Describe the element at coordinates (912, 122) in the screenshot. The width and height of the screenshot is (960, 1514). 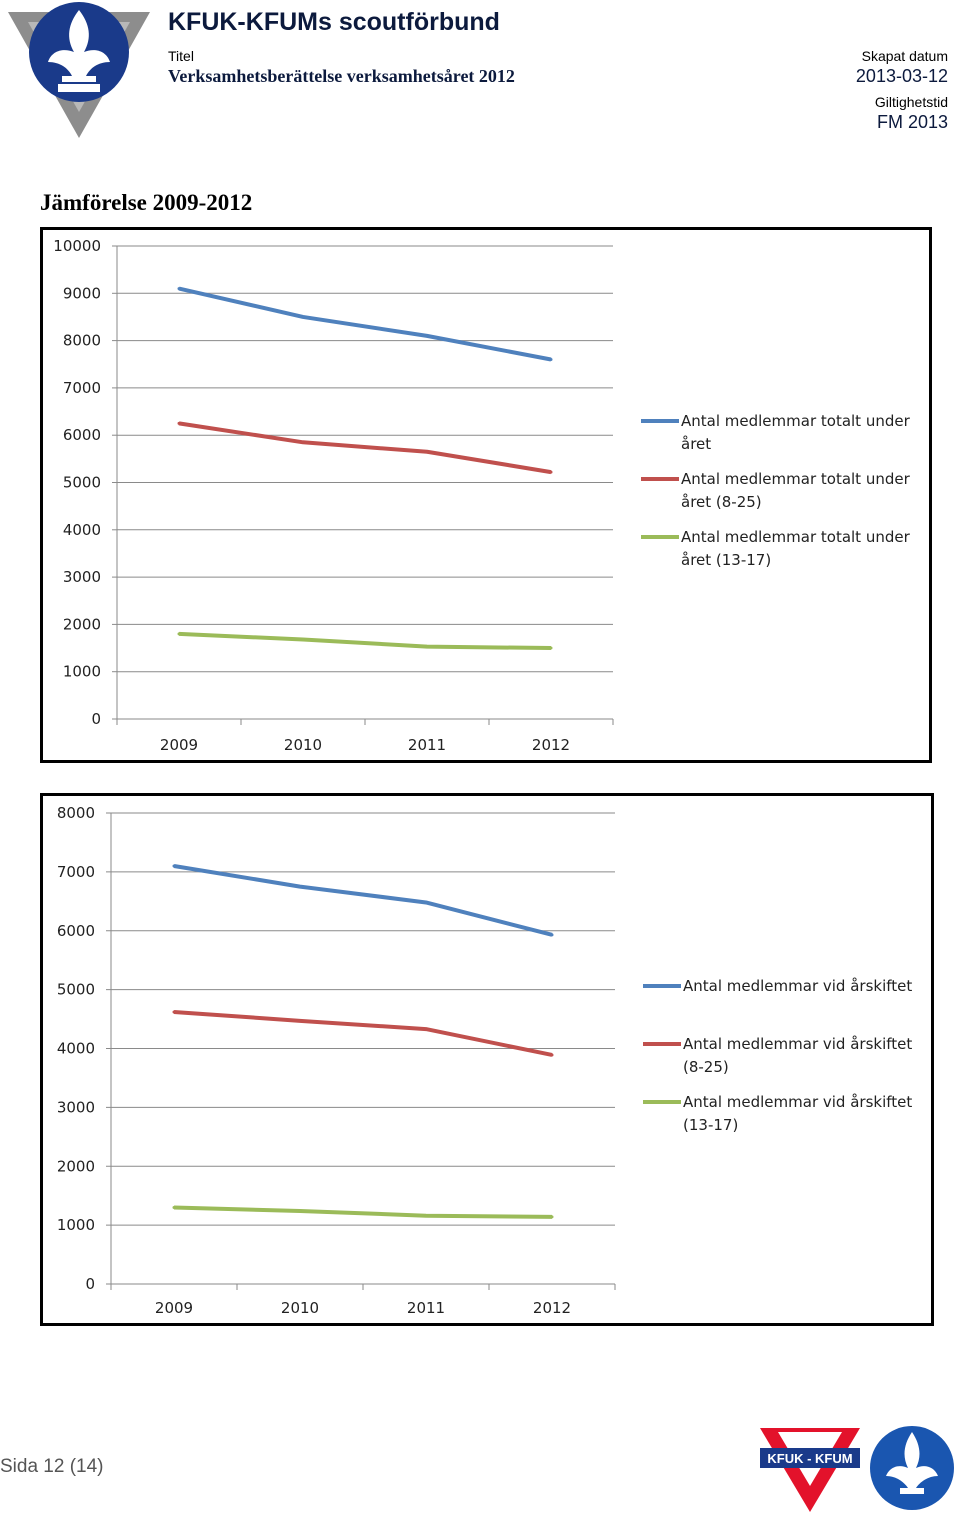
I see `validity-value: FM 2013` at that location.